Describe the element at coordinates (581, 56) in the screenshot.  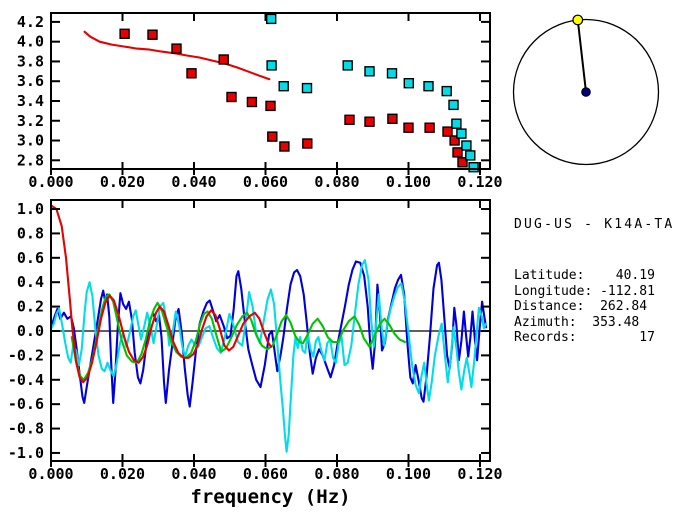
I see `azimuth-line` at that location.